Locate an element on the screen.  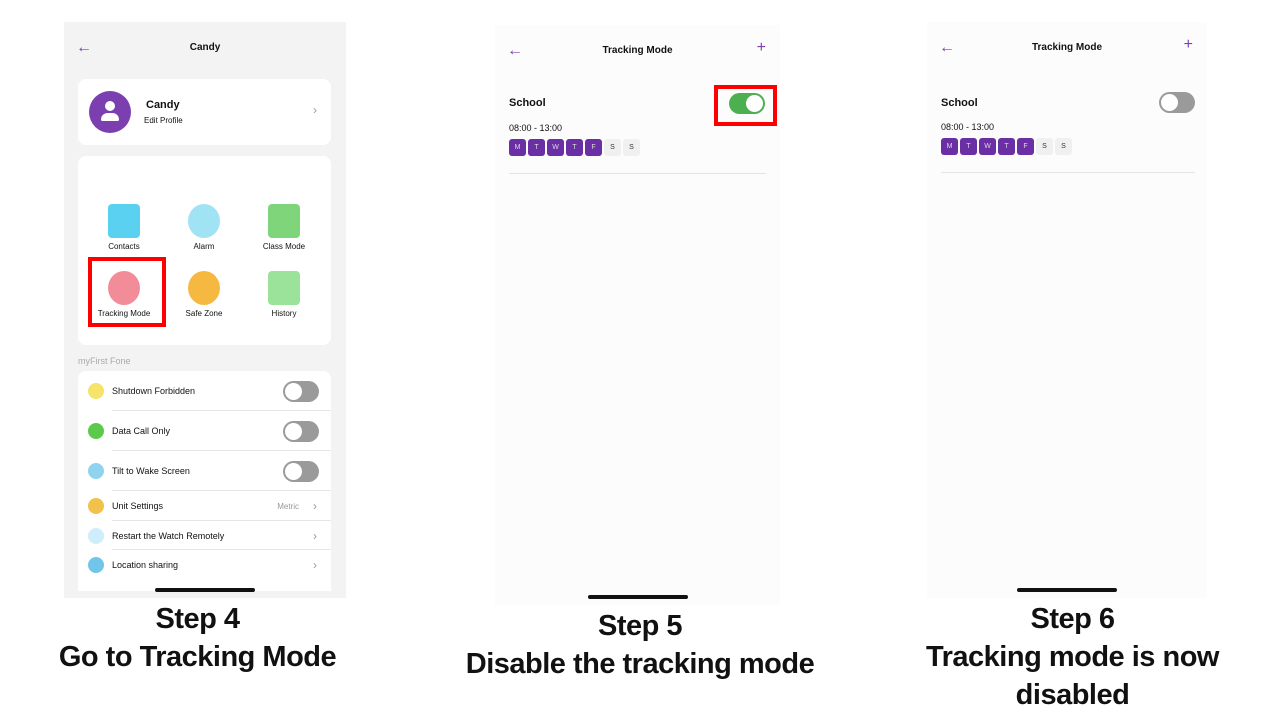
grid-item-class-mode: Class Mode is located at coordinates (284, 227).